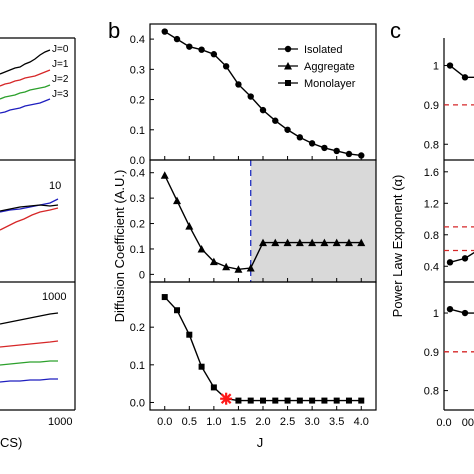 The image size is (474, 474). I want to click on y-tick-label: 0.0, so click(137, 403).